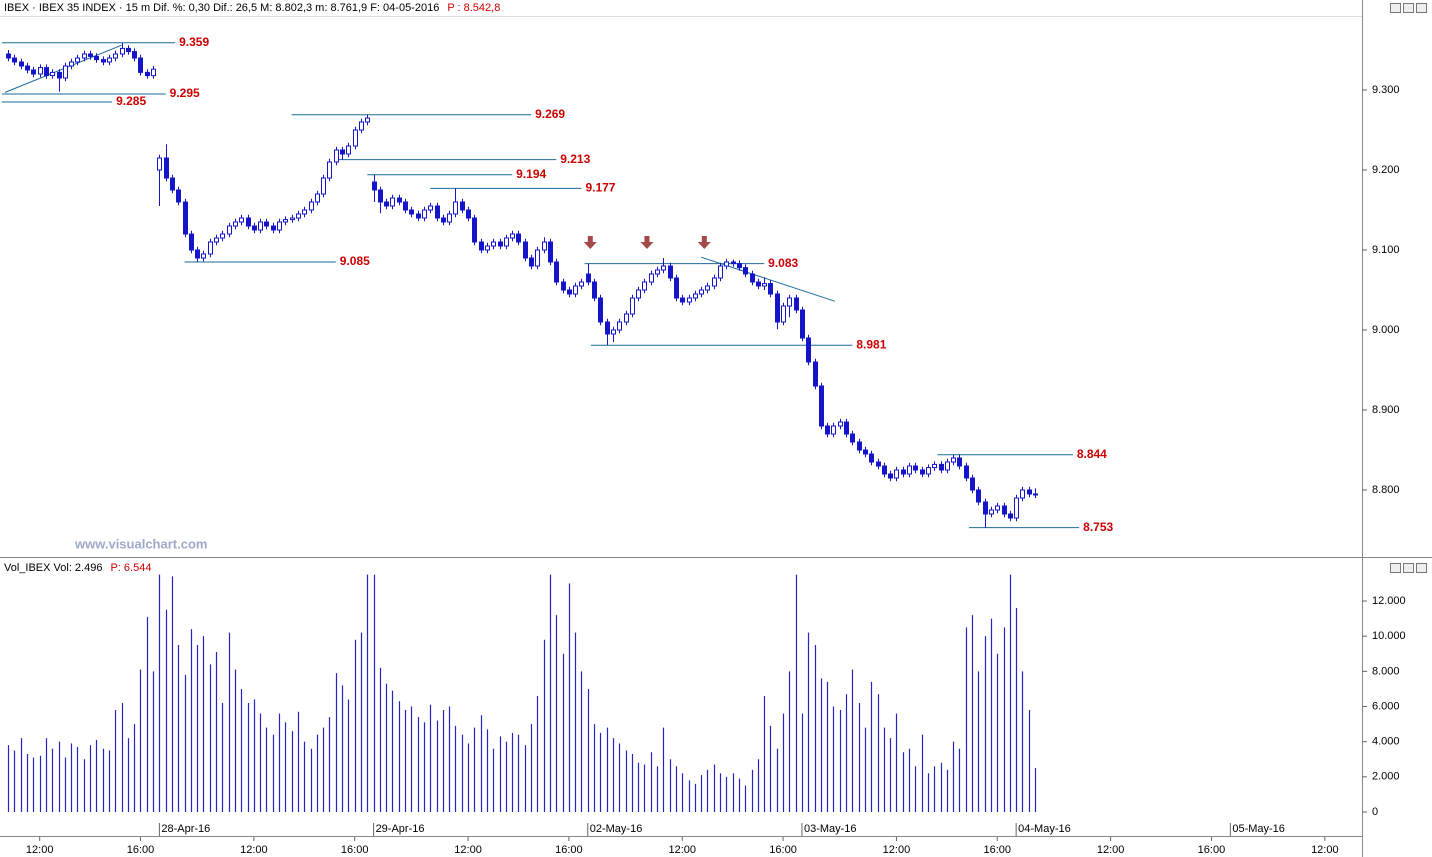  Describe the element at coordinates (783, 263) in the screenshot. I see `level-label: 9.083` at that location.